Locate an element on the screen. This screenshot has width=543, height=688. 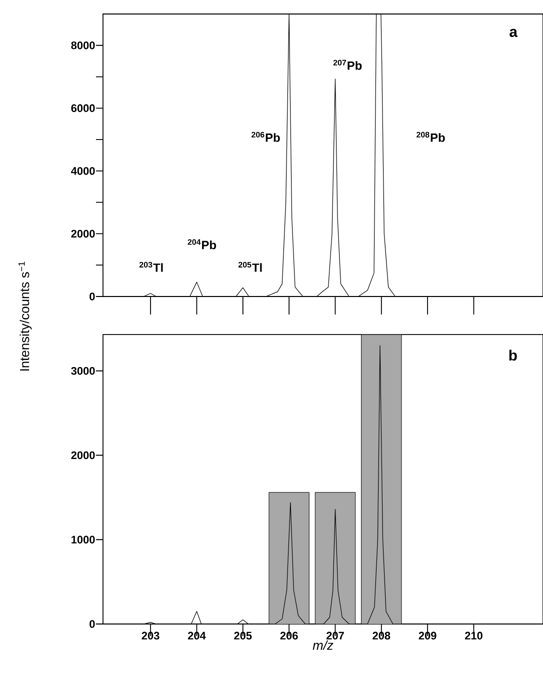
x-tick-label: 207 is located at coordinates (335, 636).